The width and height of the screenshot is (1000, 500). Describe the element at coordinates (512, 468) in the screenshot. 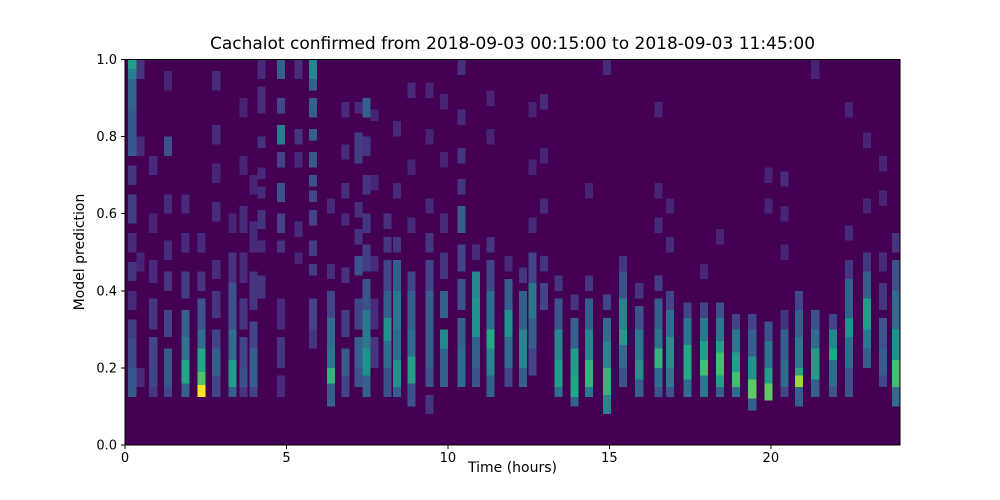

I see `x-axis-label: Time (hours)` at that location.